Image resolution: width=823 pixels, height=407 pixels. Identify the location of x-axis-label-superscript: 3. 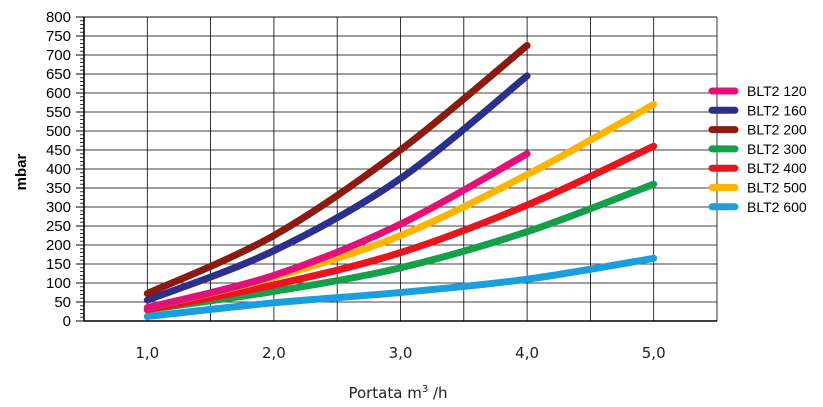
(425, 389).